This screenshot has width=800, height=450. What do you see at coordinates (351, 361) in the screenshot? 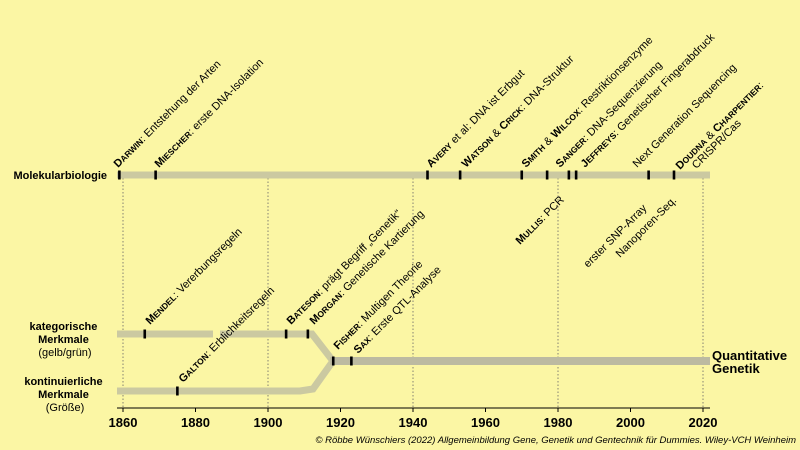
I see `event-marker-sax` at bounding box center [351, 361].